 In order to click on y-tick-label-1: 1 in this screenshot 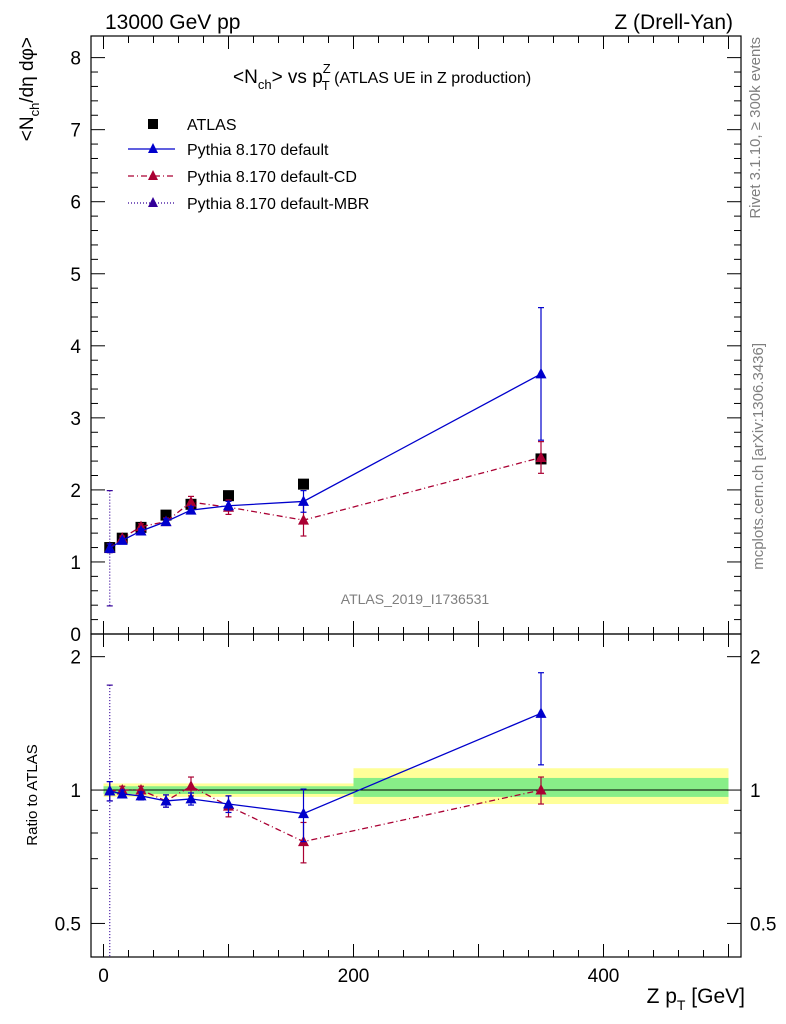, I will do `click(75, 563)`.